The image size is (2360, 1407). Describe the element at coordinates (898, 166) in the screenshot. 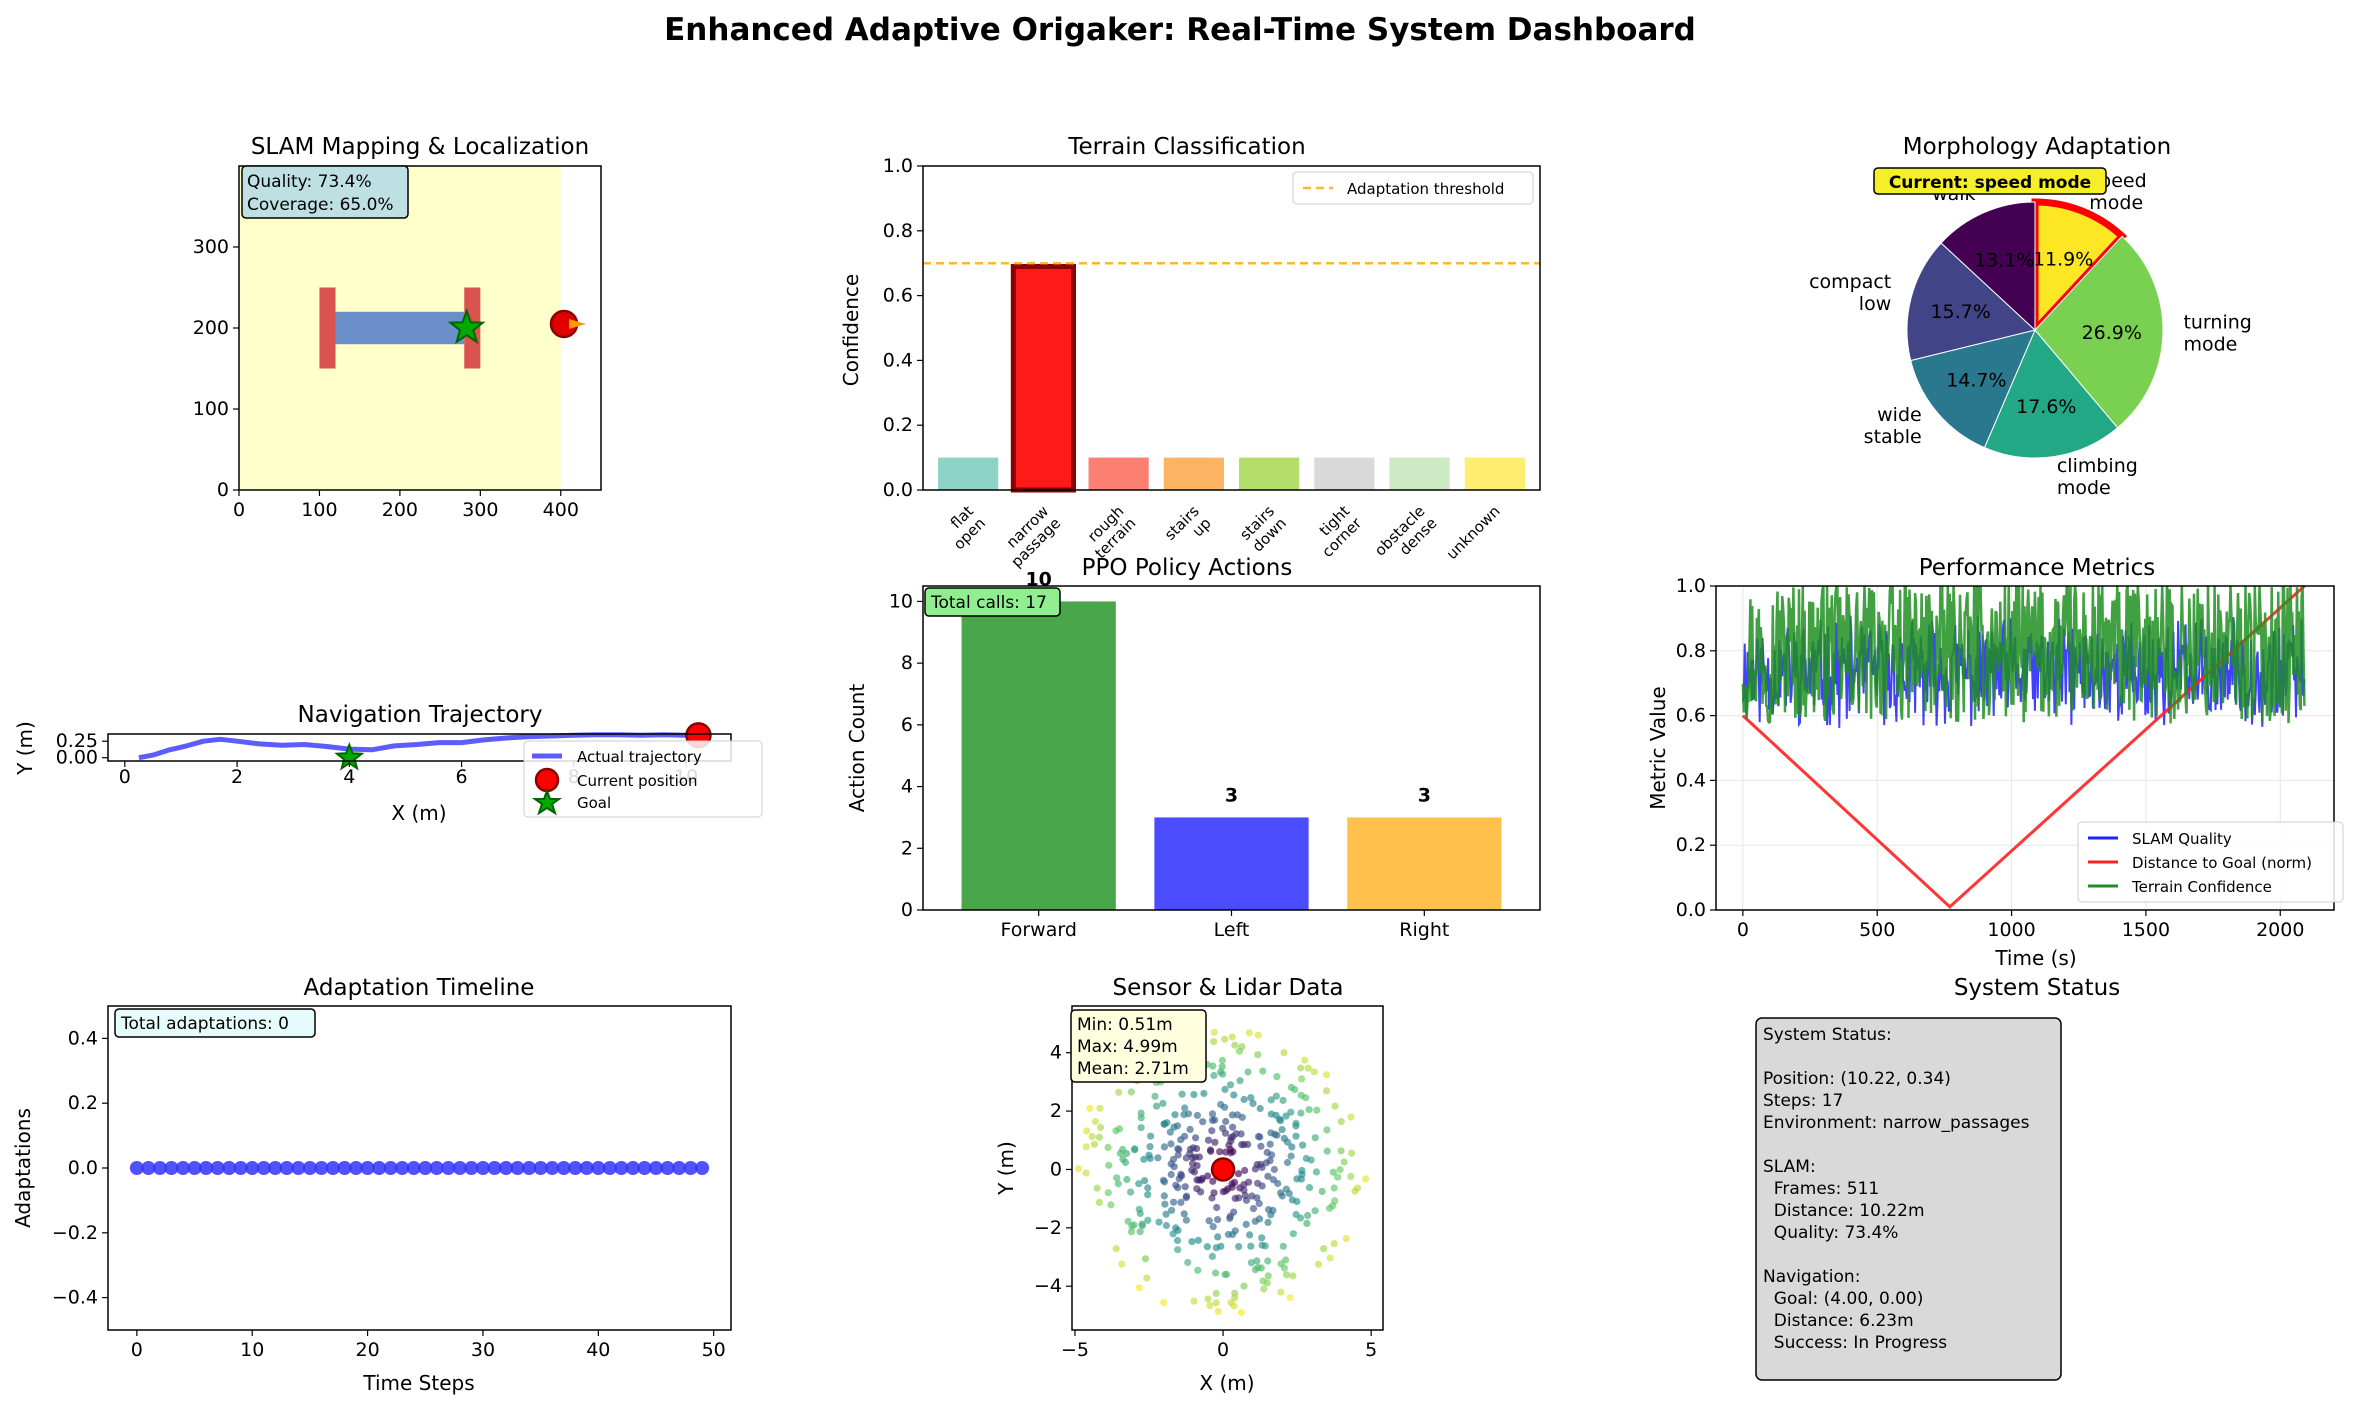

I see `y-tick-label: 1.0` at that location.